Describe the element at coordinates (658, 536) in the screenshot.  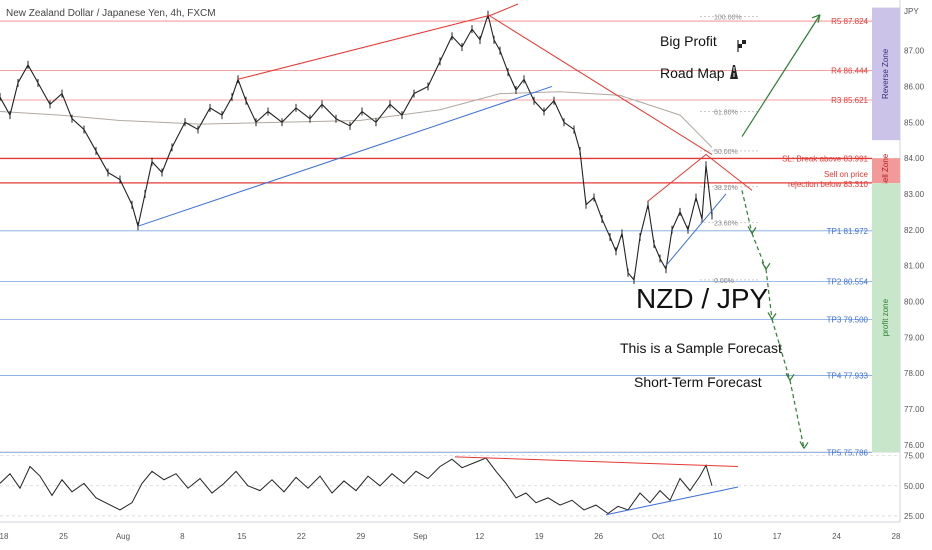
I see `x-tick-label: Oct` at that location.